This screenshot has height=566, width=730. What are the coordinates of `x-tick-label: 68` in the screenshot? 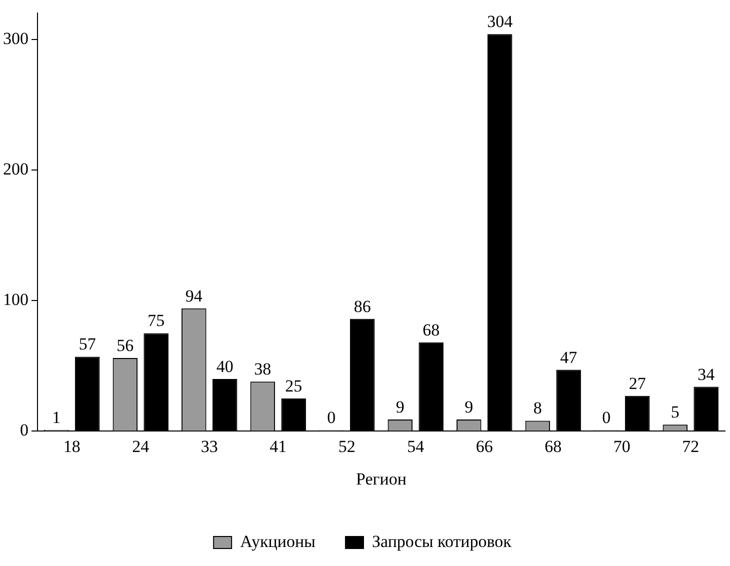 It's located at (553, 446).